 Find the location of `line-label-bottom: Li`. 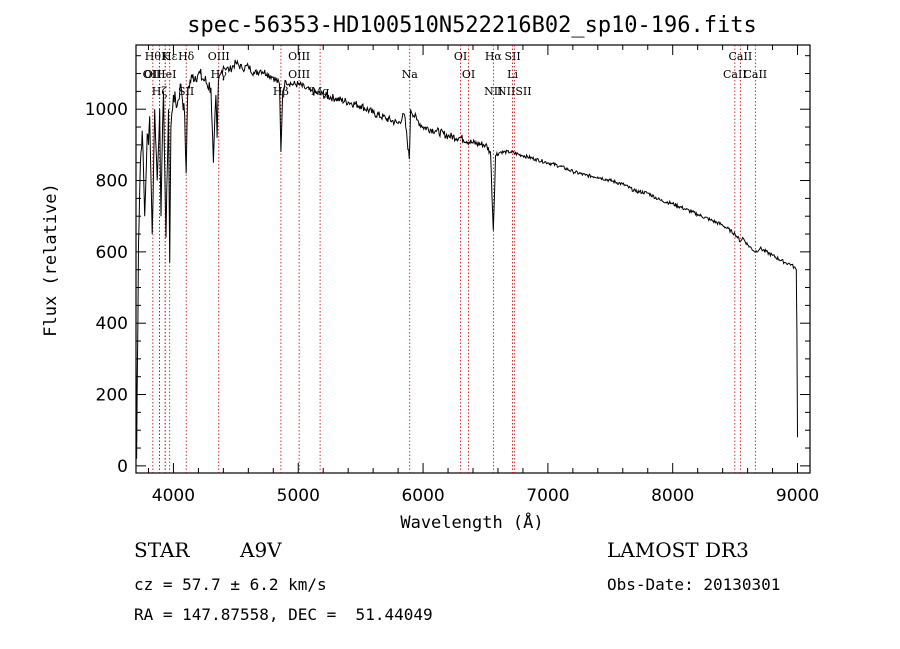

line-label-bottom: Li is located at coordinates (512, 74).